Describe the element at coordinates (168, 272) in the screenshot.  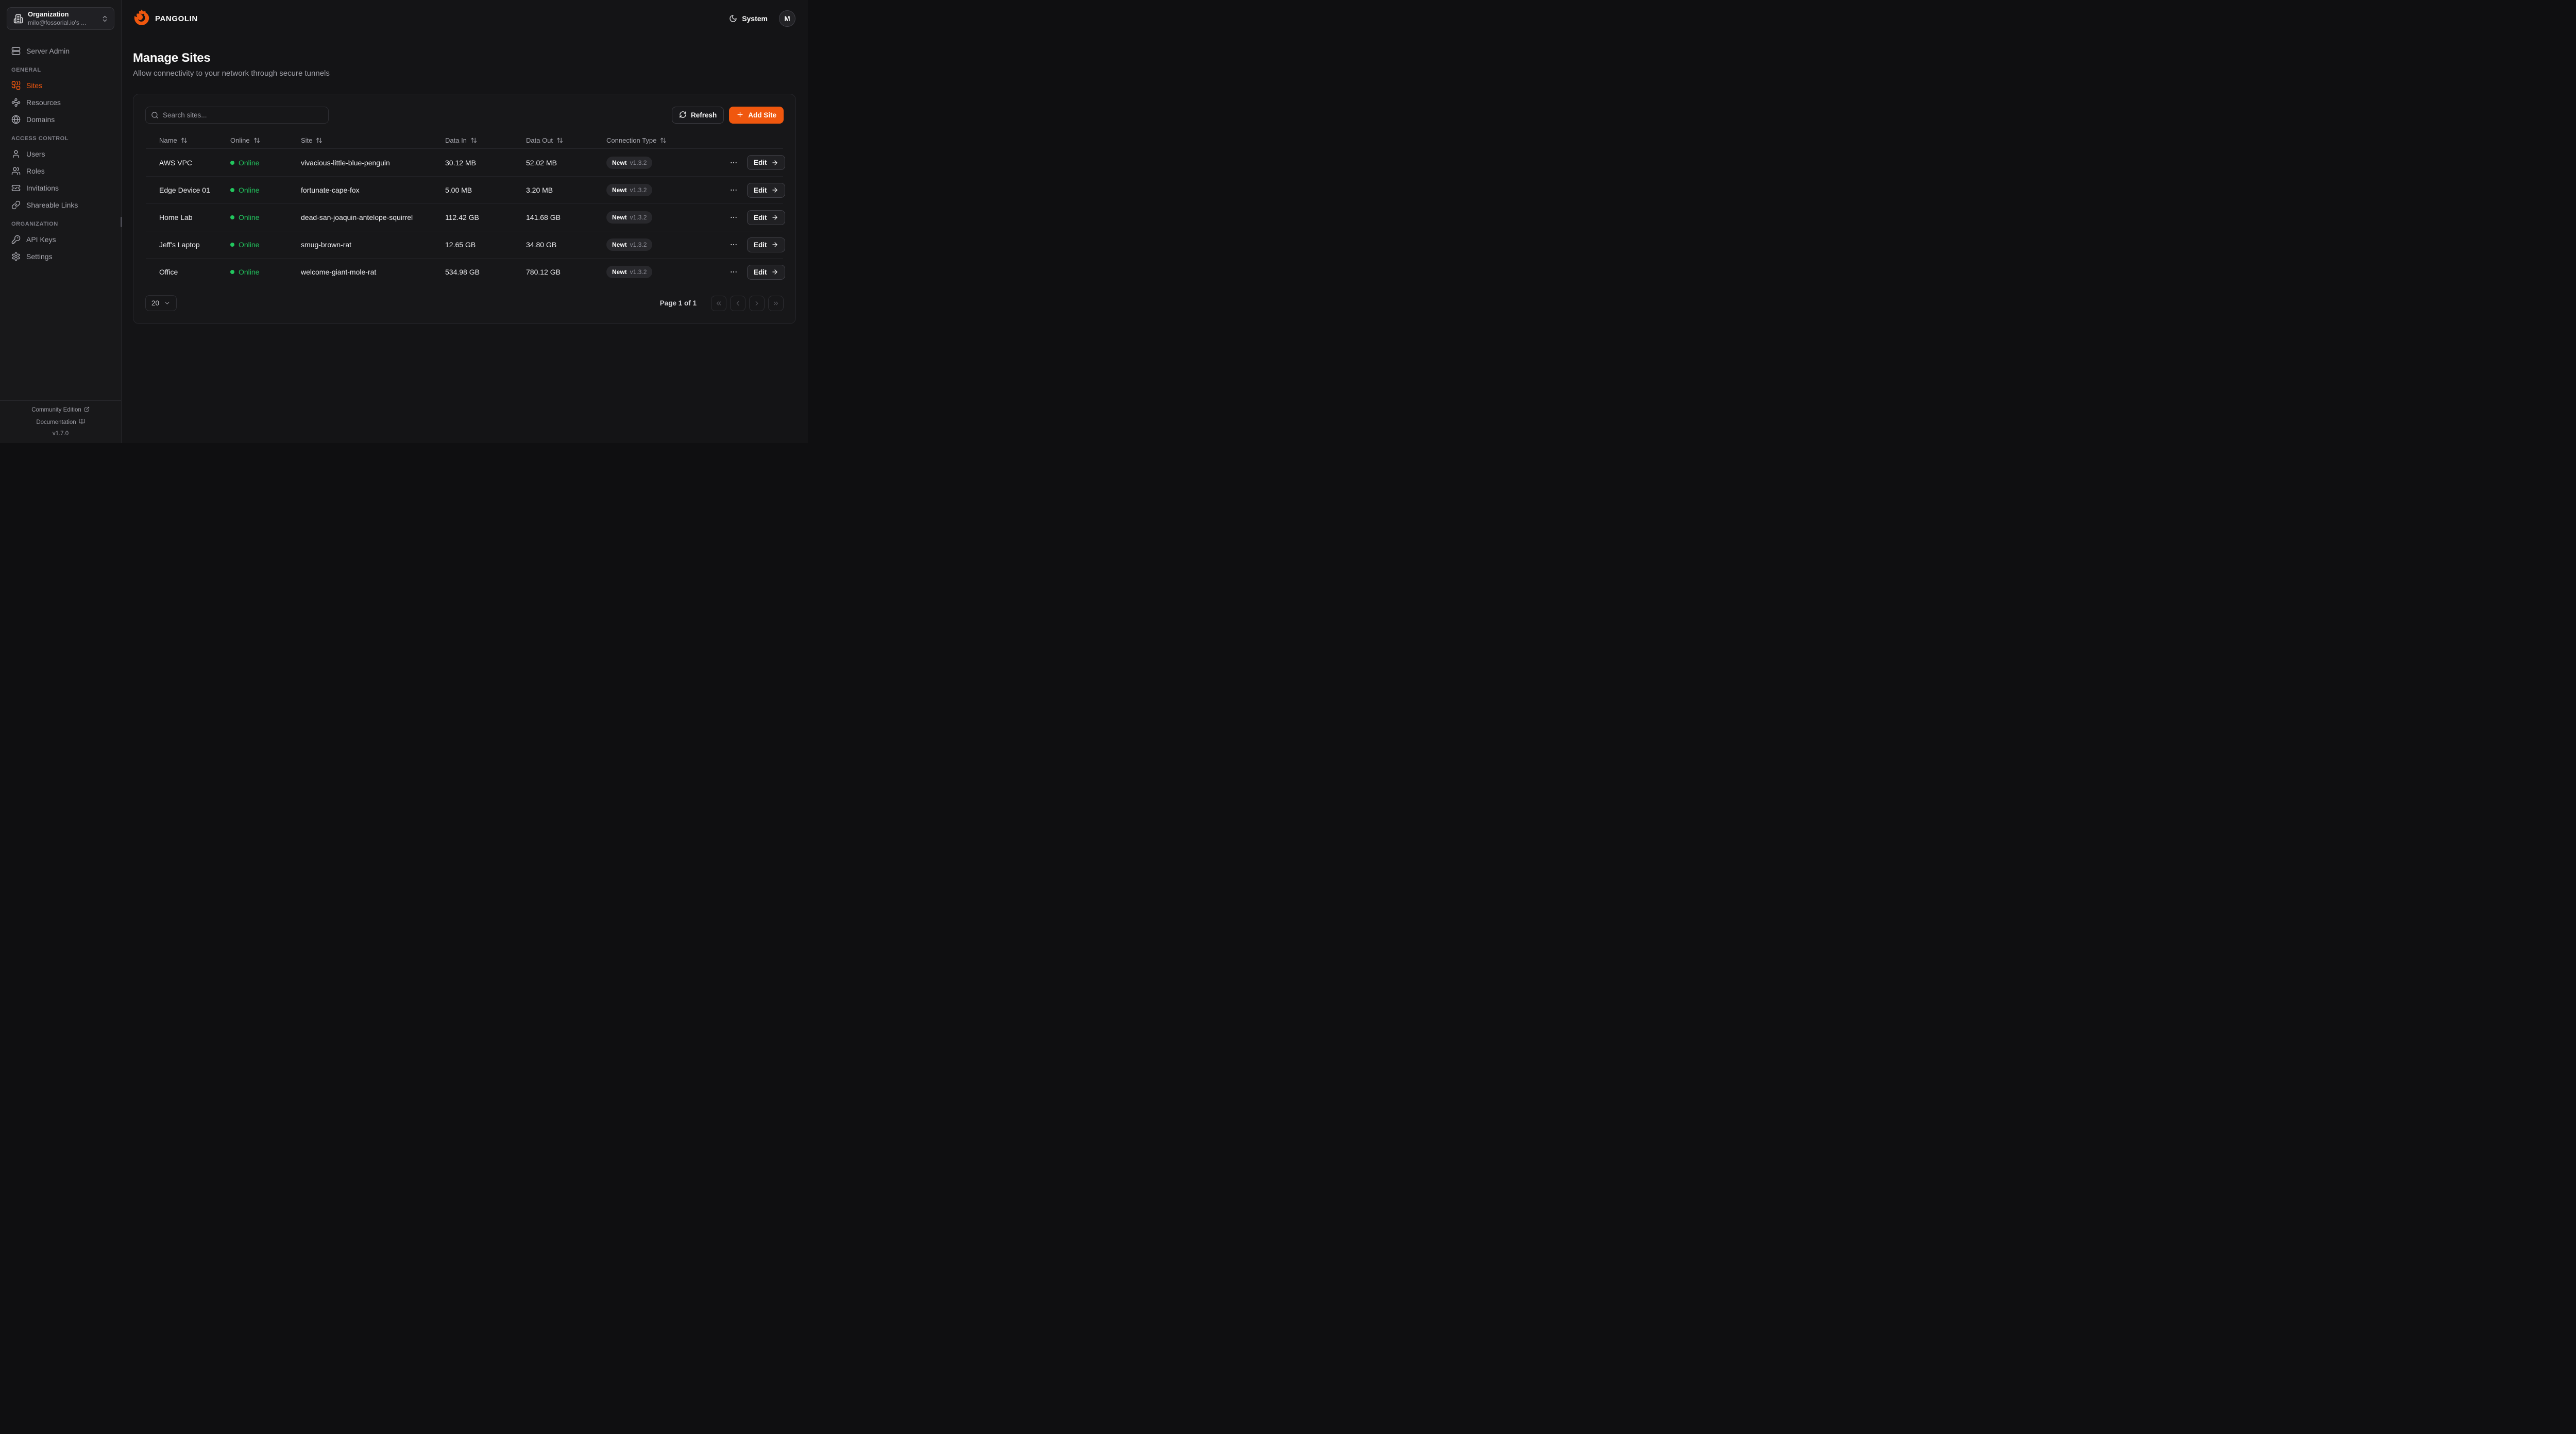
I see `site-name-cell: Office` at that location.